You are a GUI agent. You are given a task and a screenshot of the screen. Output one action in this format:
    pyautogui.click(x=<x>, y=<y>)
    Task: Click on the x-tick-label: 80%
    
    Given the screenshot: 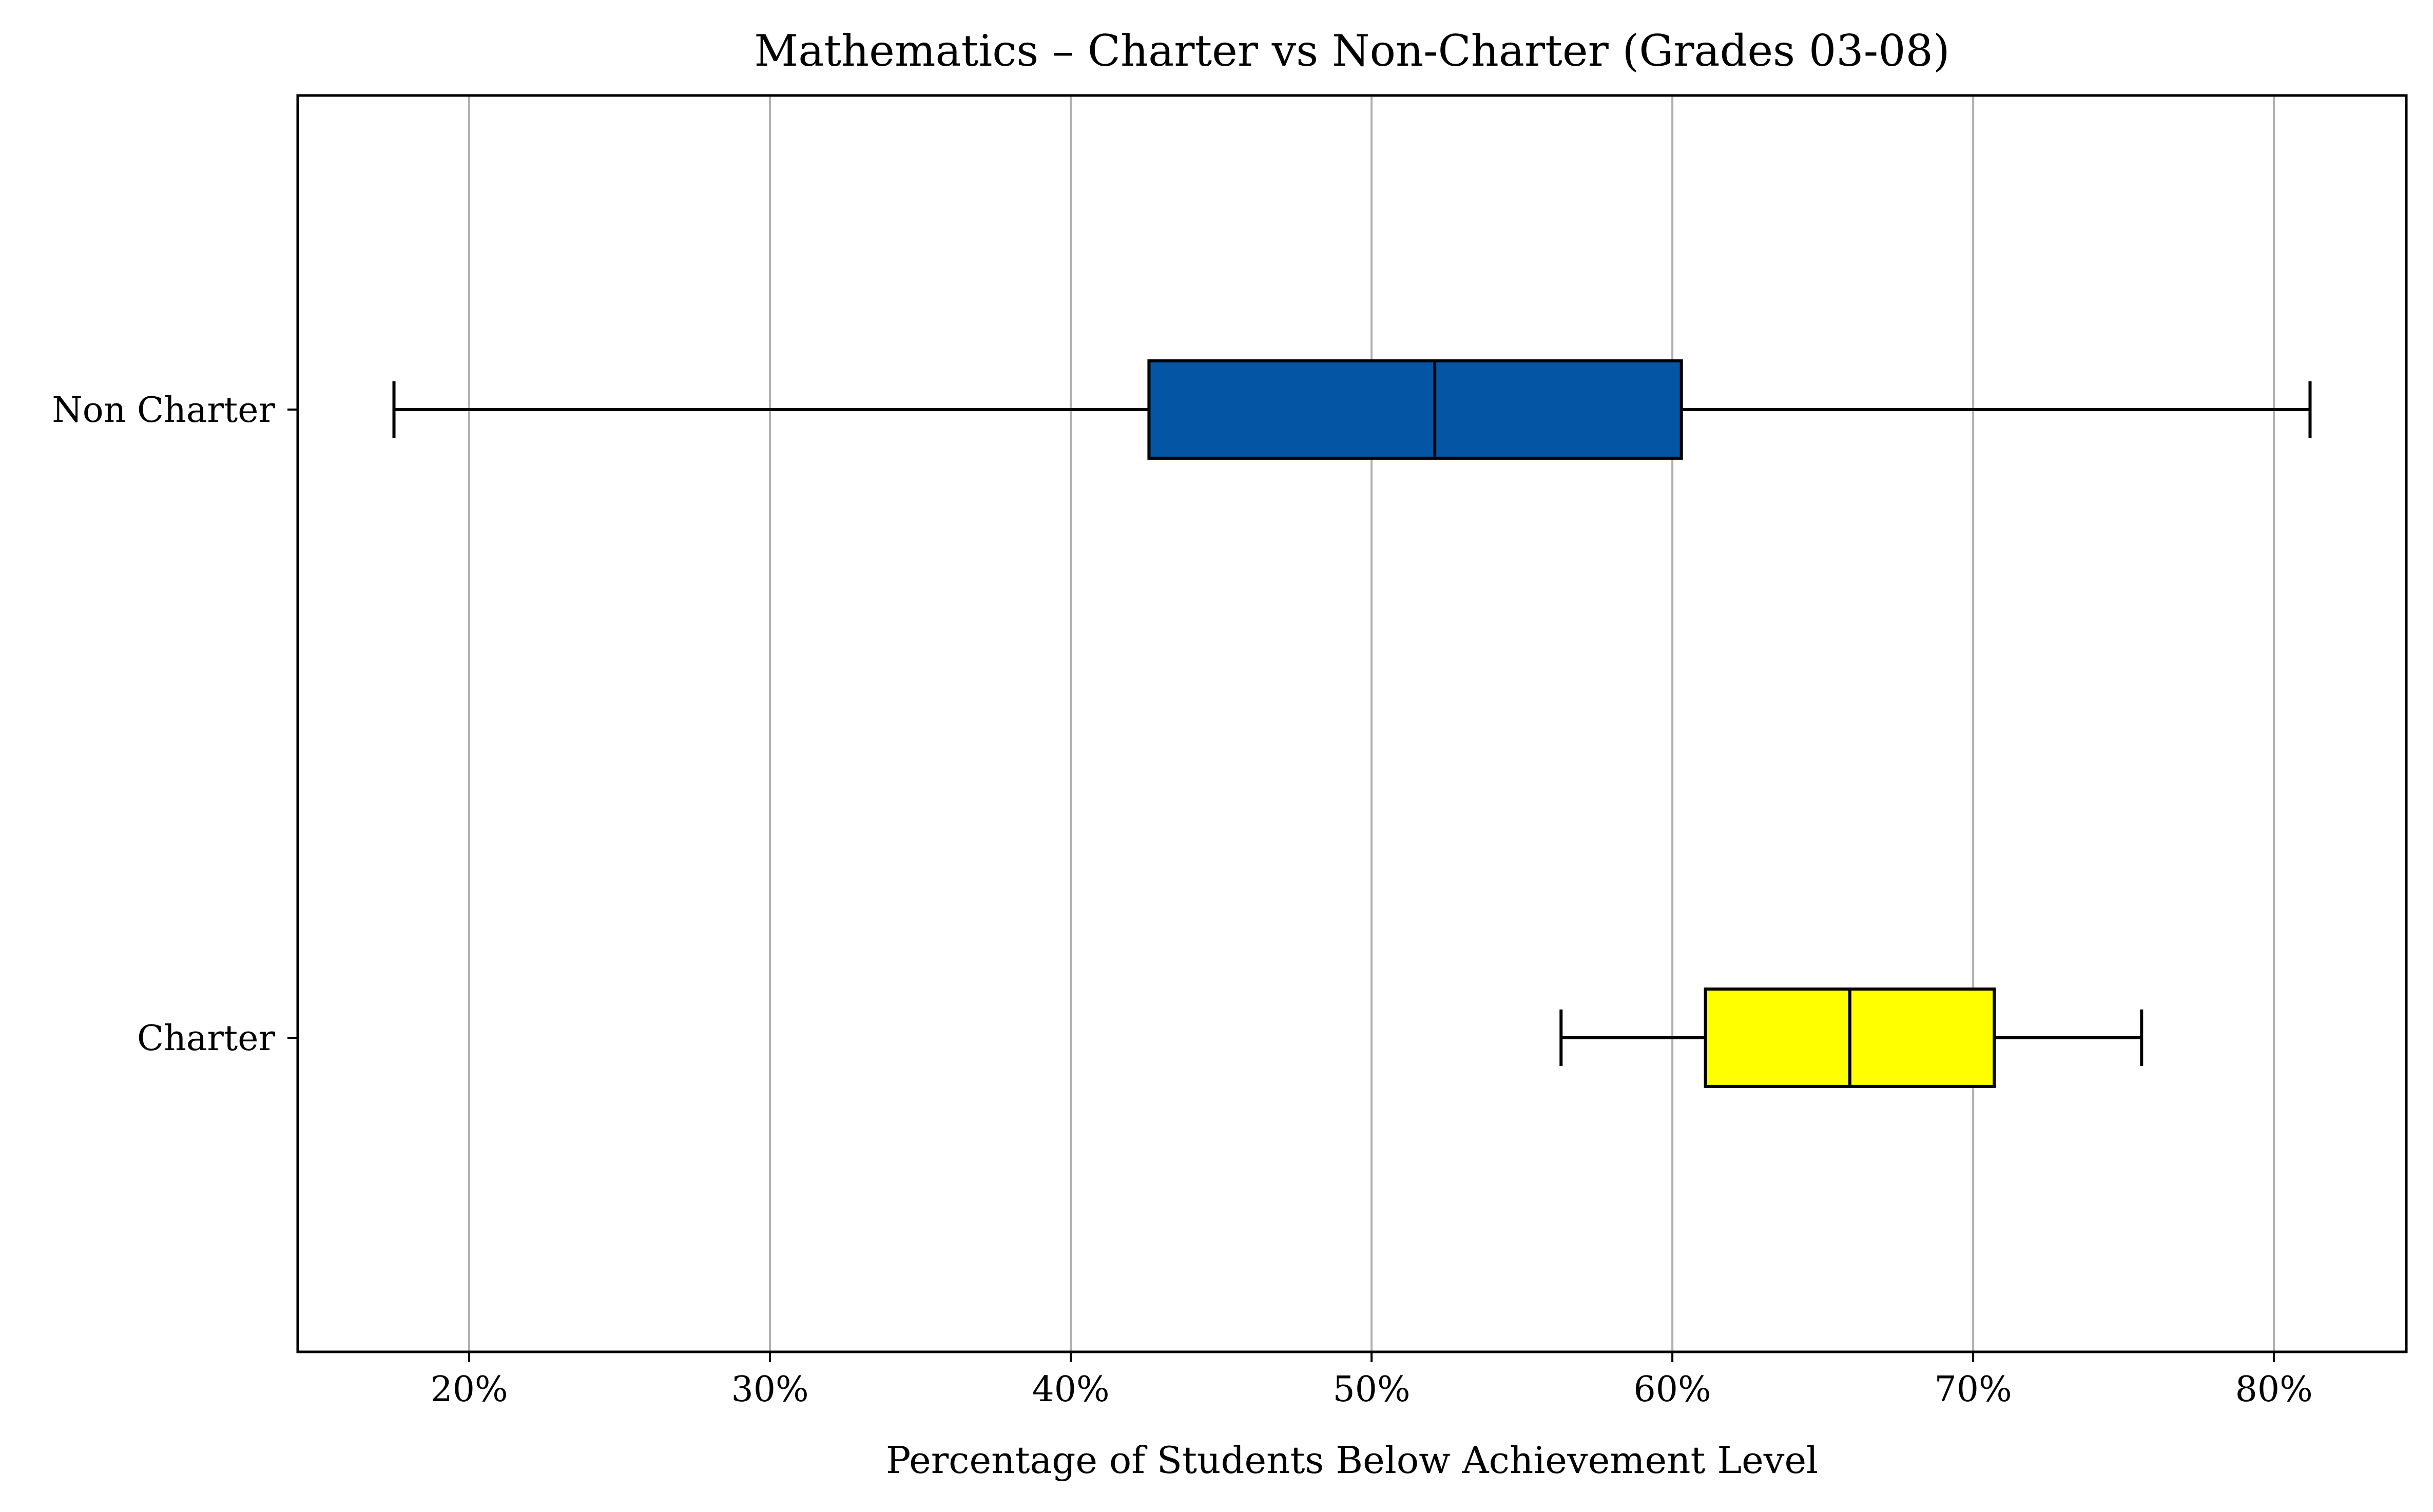 What is the action you would take?
    pyautogui.click(x=2274, y=1389)
    